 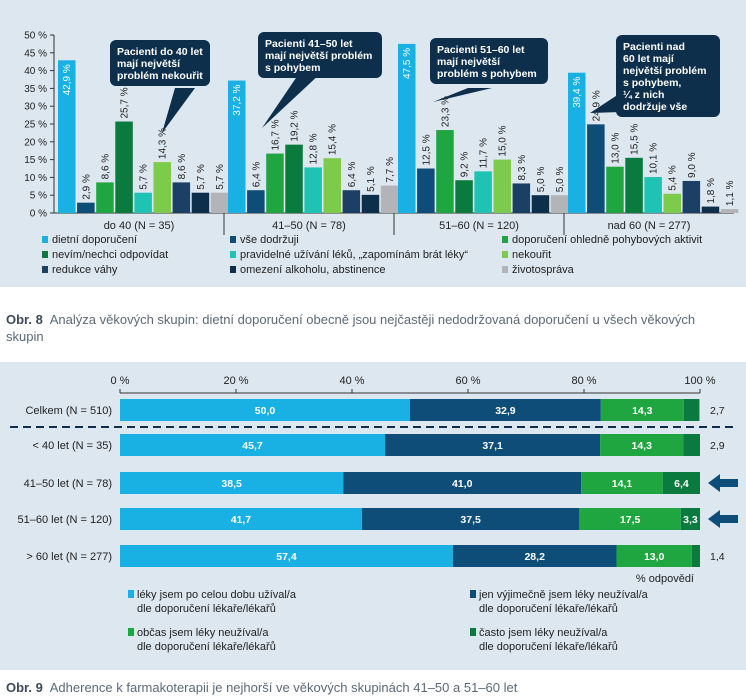 What do you see at coordinates (314, 148) in the screenshot?
I see `bar-value-label: 12,8 %` at bounding box center [314, 148].